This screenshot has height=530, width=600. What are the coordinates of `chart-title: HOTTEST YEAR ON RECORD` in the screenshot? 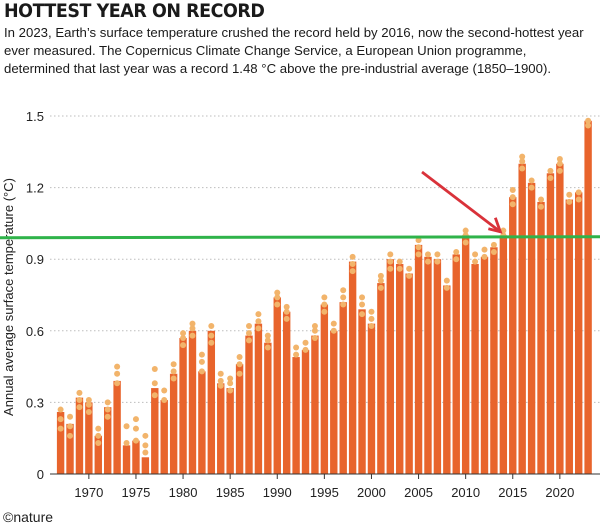 It's located at (134, 11).